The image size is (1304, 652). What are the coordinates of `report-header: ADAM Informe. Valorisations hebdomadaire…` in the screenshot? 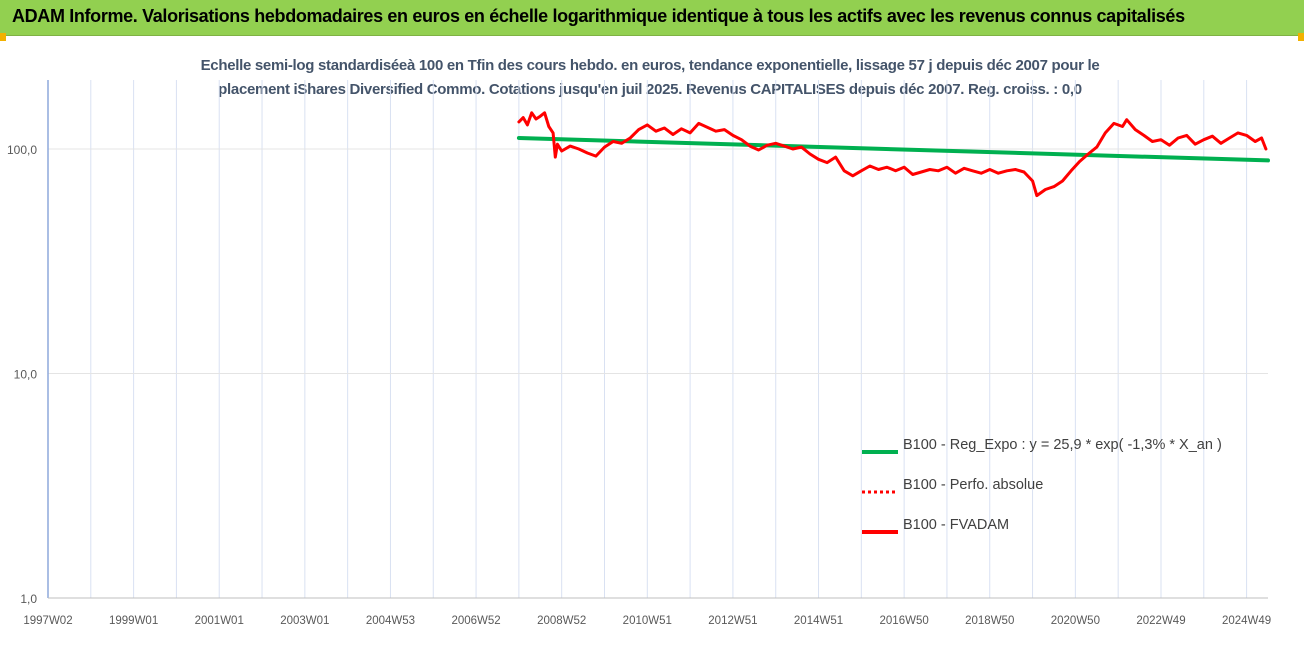 It's located at (652, 18).